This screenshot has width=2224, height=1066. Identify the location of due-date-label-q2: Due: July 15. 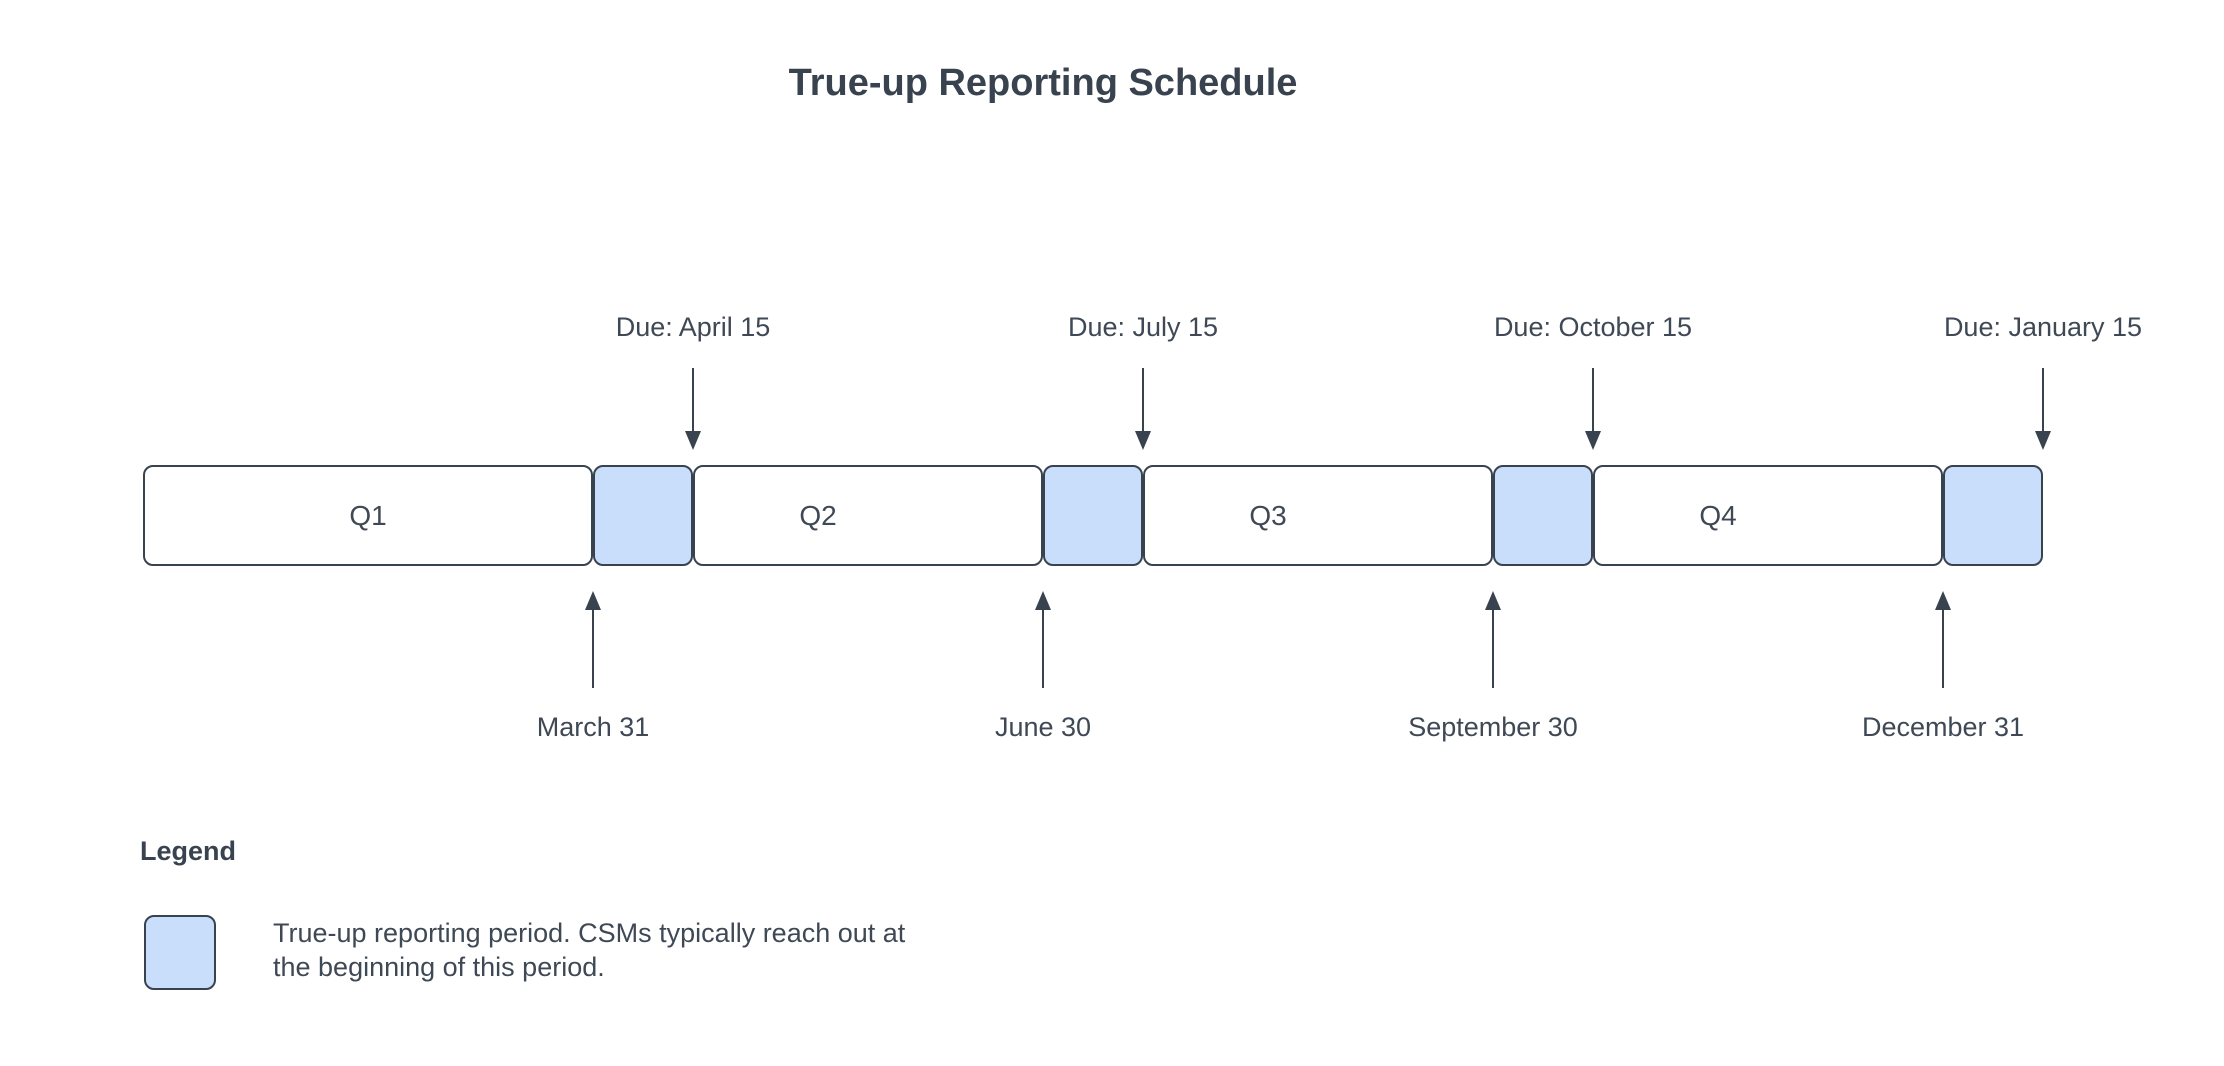
(1143, 327).